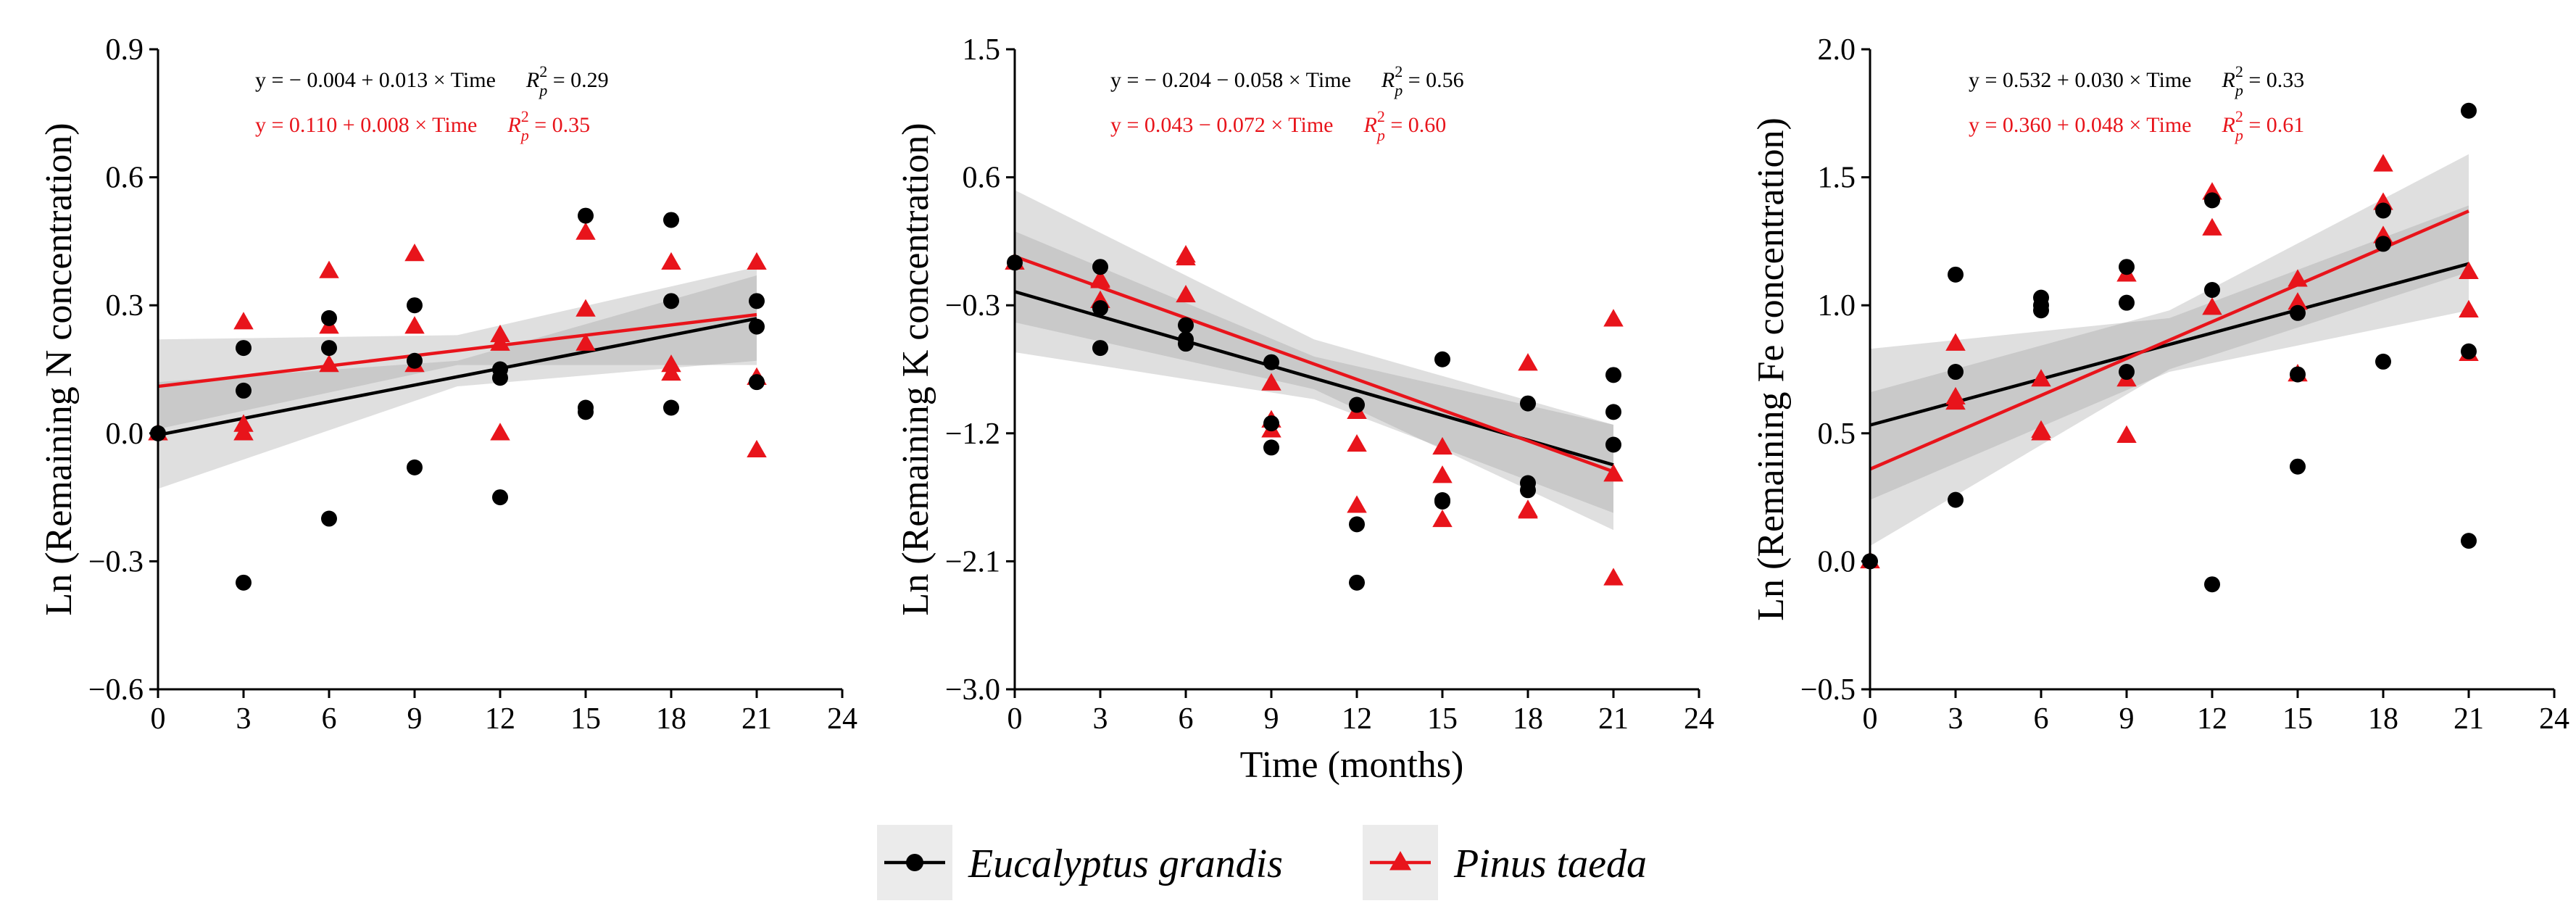  What do you see at coordinates (1828, 690) in the screenshot?
I see `y-tick-label: −0.5` at bounding box center [1828, 690].